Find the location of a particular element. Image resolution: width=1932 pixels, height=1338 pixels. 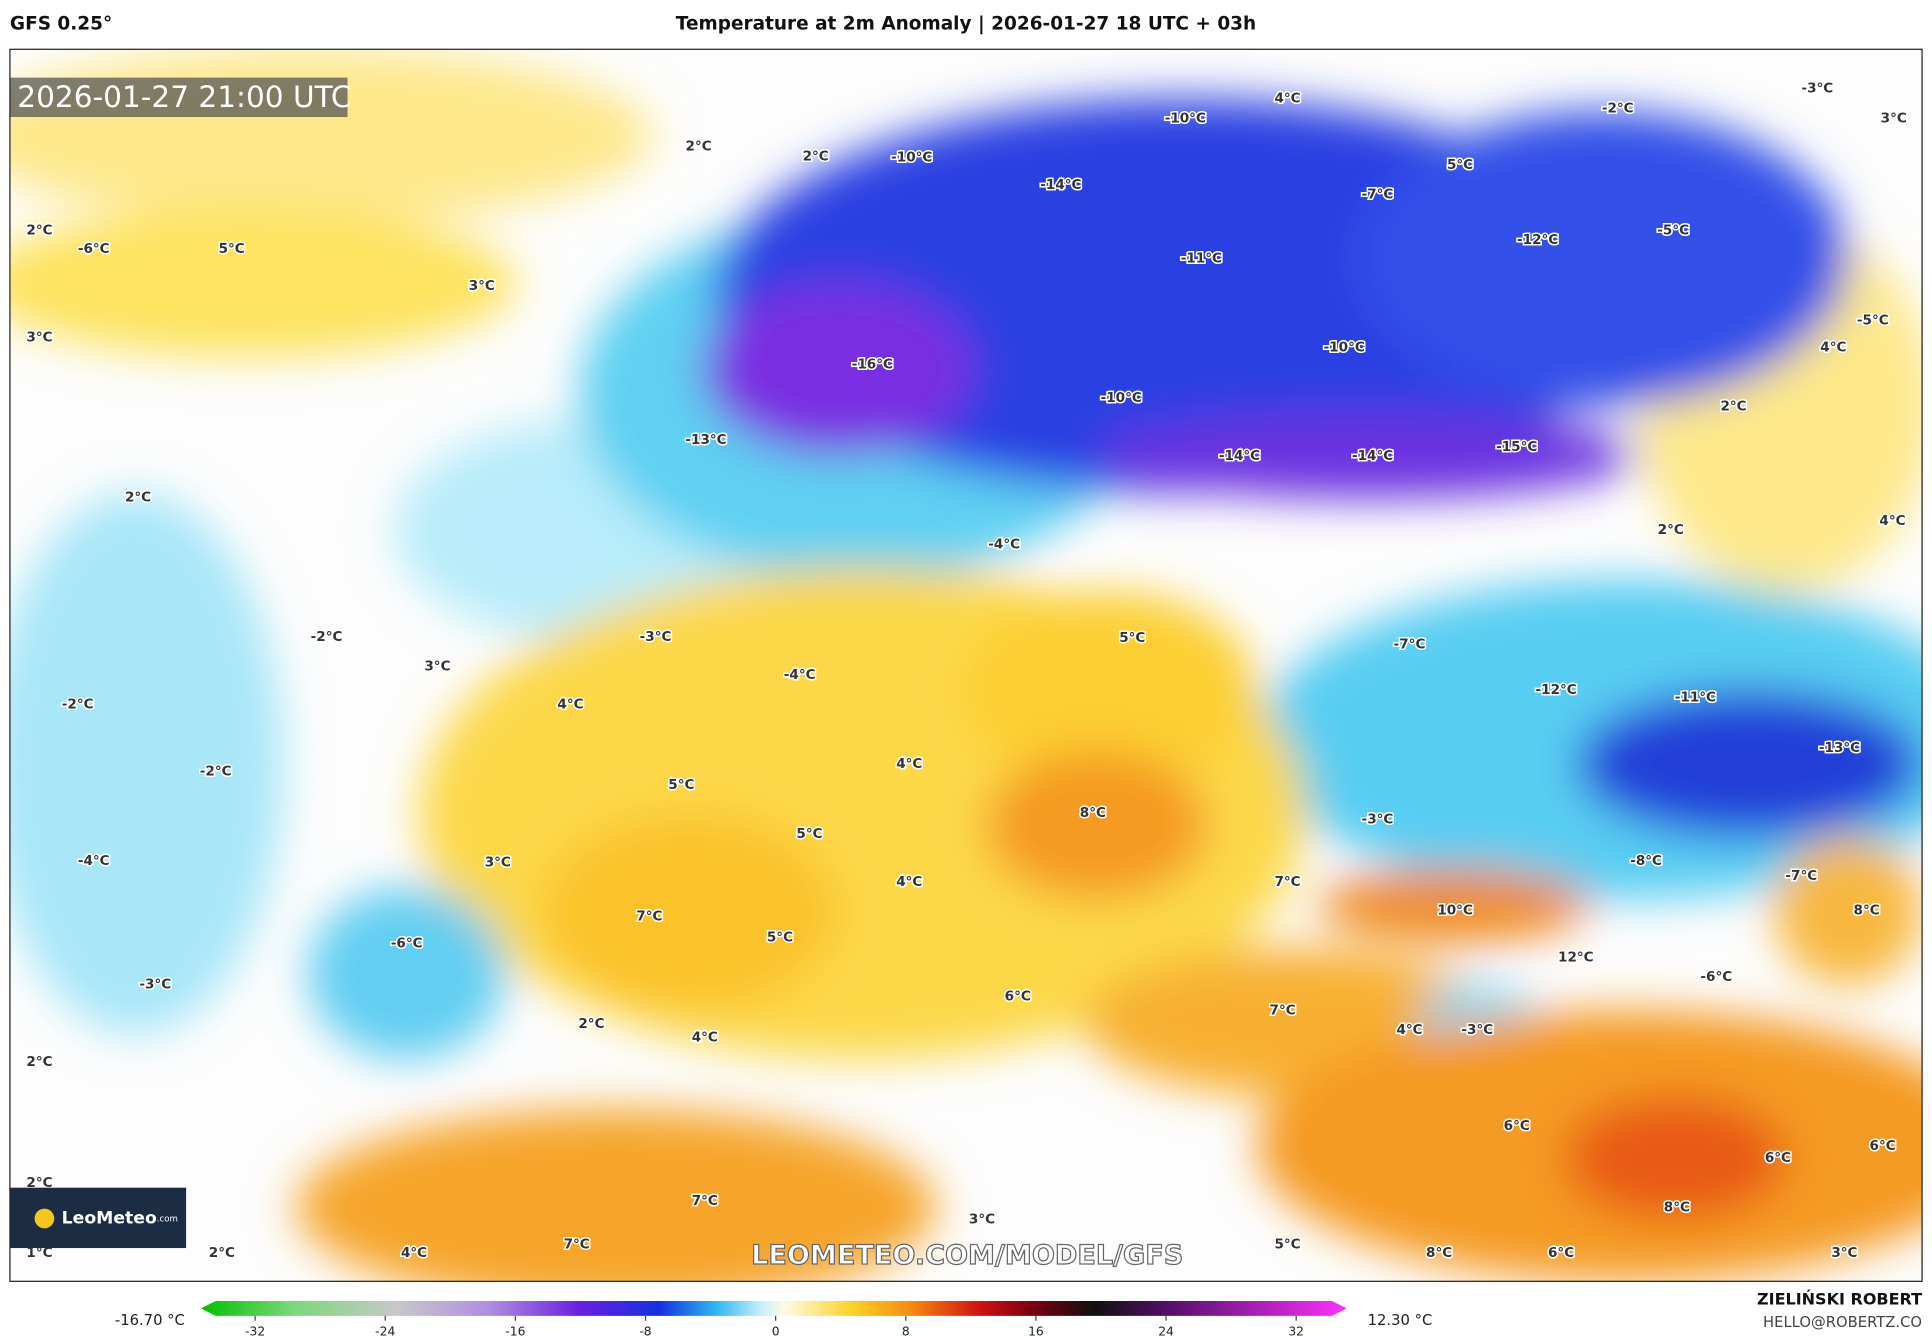

colorbar-tick-label: 16 is located at coordinates (1036, 1331).